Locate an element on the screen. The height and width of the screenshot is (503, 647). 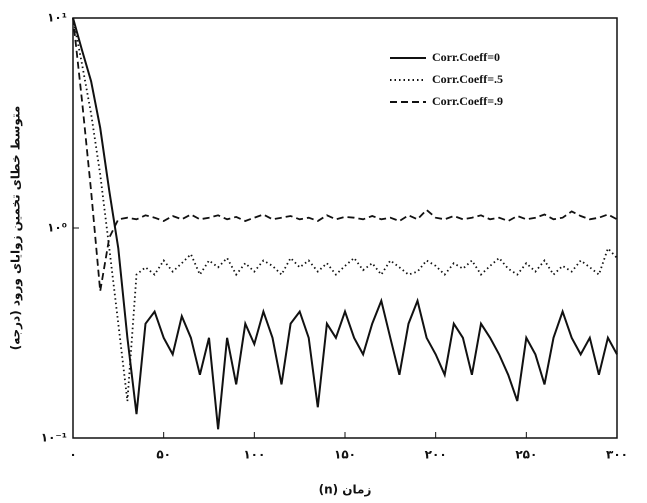
x-tick-label: ۰ is located at coordinates (72, 455).